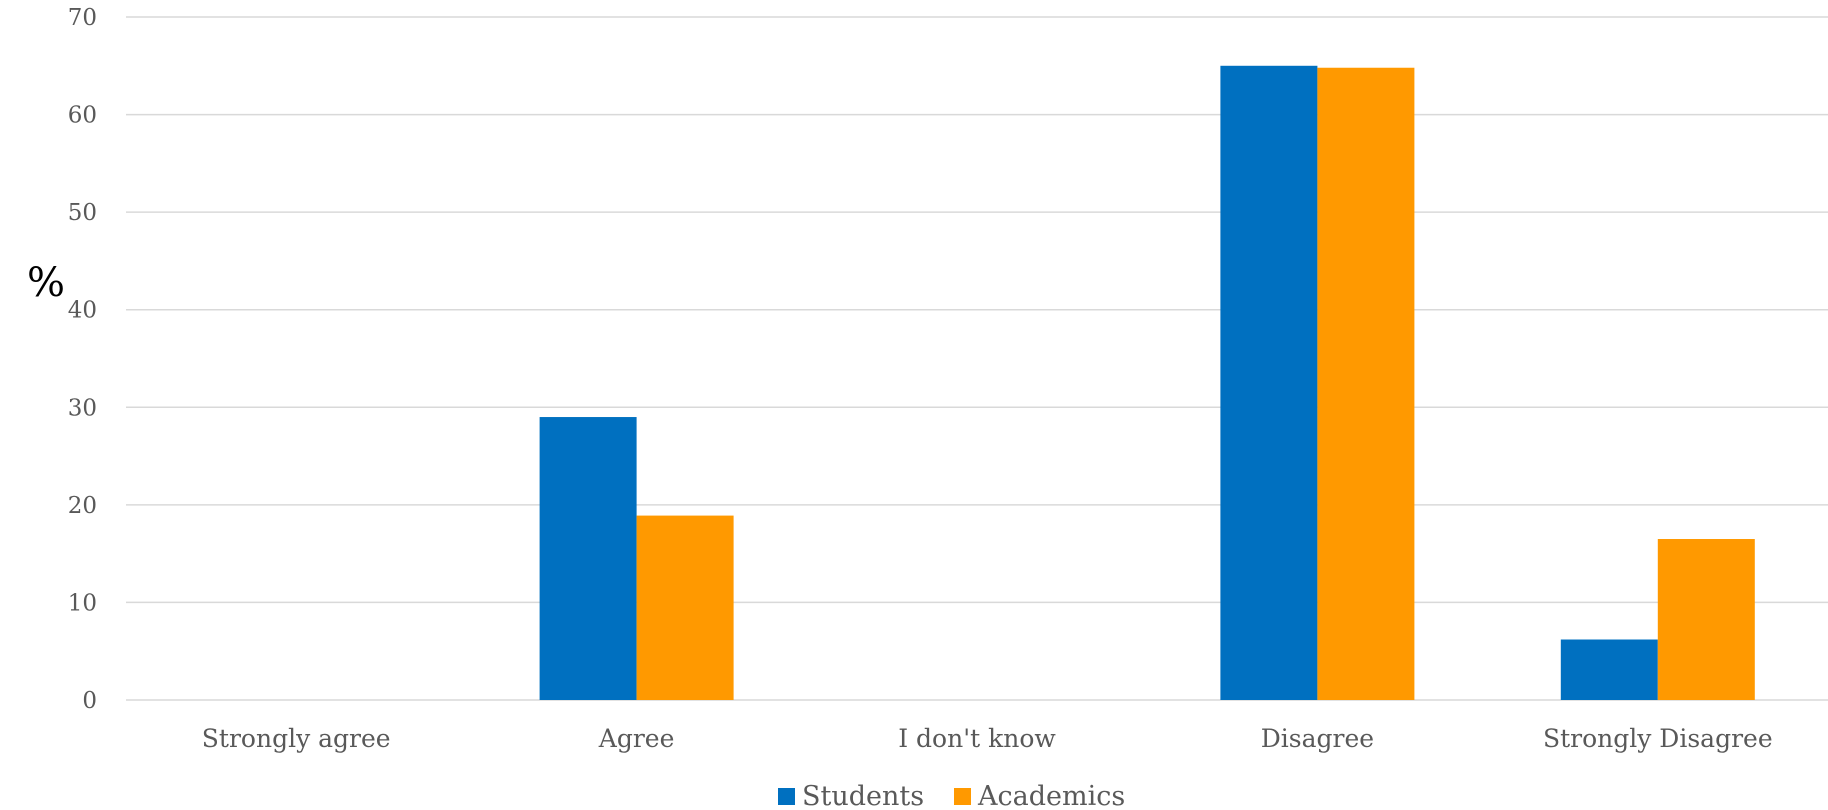 The height and width of the screenshot is (810, 1828). Describe the element at coordinates (82, 18) in the screenshot. I see `y-tick-label: 70` at that location.